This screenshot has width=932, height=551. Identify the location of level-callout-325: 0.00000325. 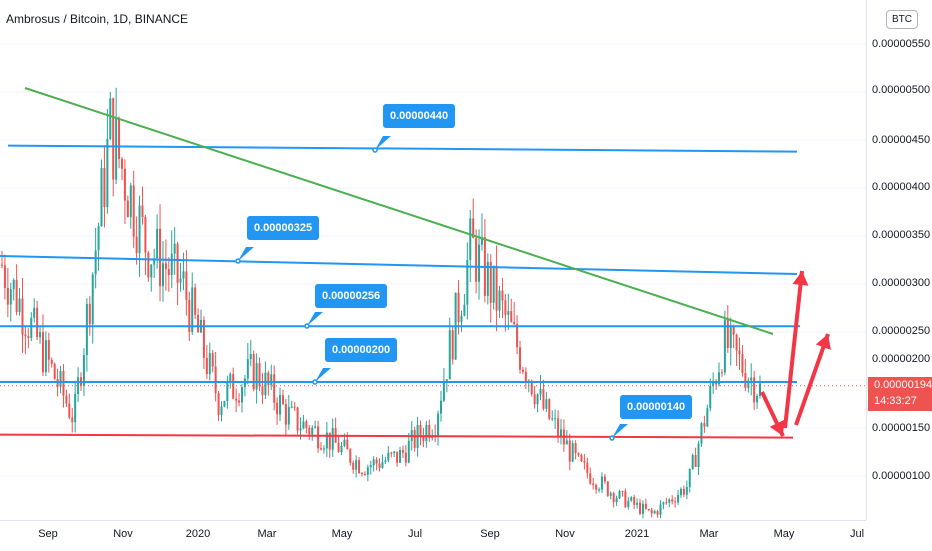
(283, 228).